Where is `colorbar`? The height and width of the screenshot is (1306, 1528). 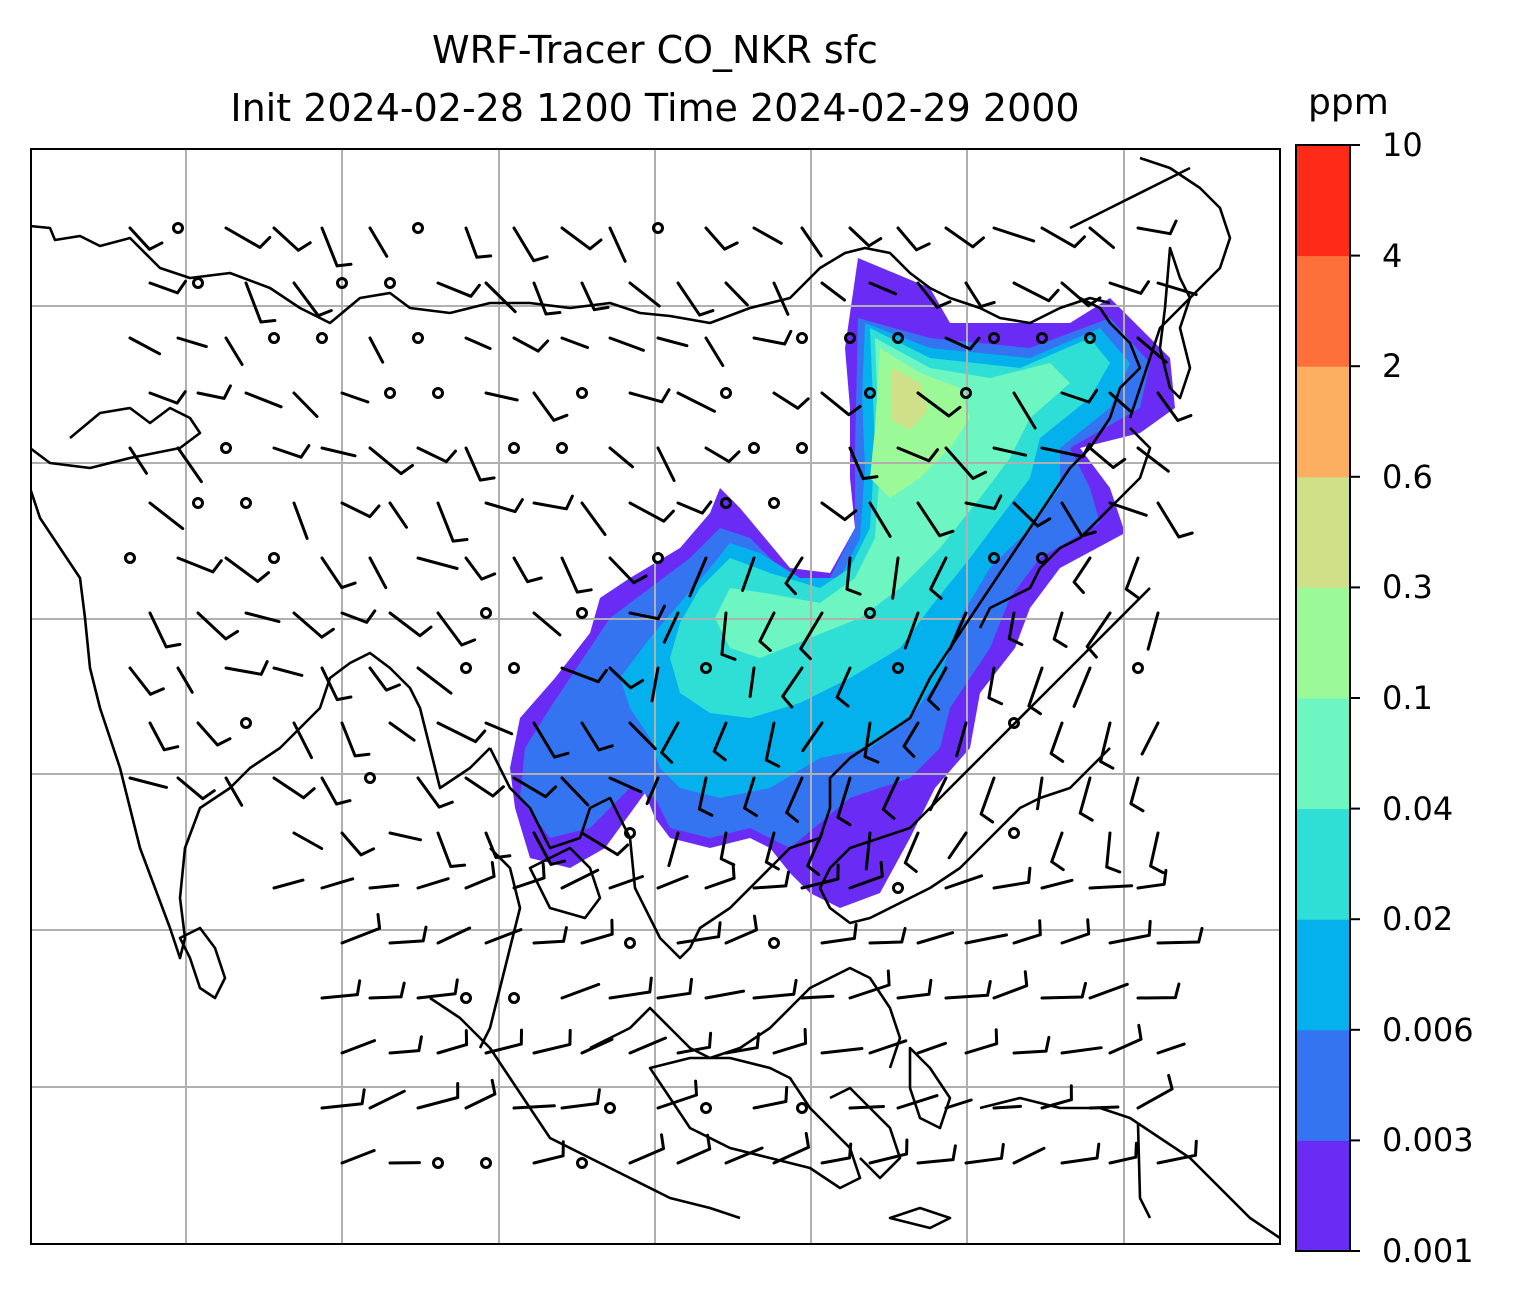 colorbar is located at coordinates (1327, 698).